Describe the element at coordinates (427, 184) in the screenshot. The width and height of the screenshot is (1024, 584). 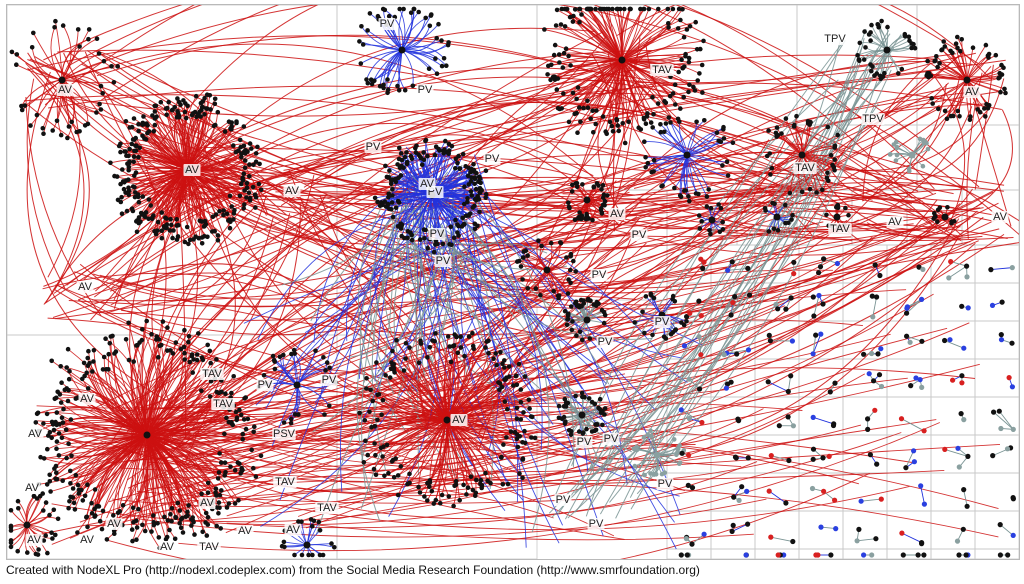
I see `label-text: AV` at that location.